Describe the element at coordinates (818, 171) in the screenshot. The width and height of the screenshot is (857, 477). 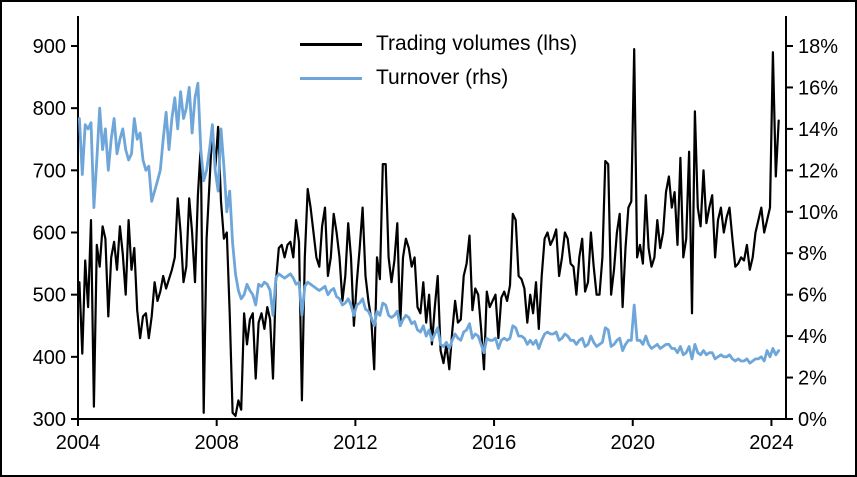
I see `right-axis-tick-label: 12%` at that location.